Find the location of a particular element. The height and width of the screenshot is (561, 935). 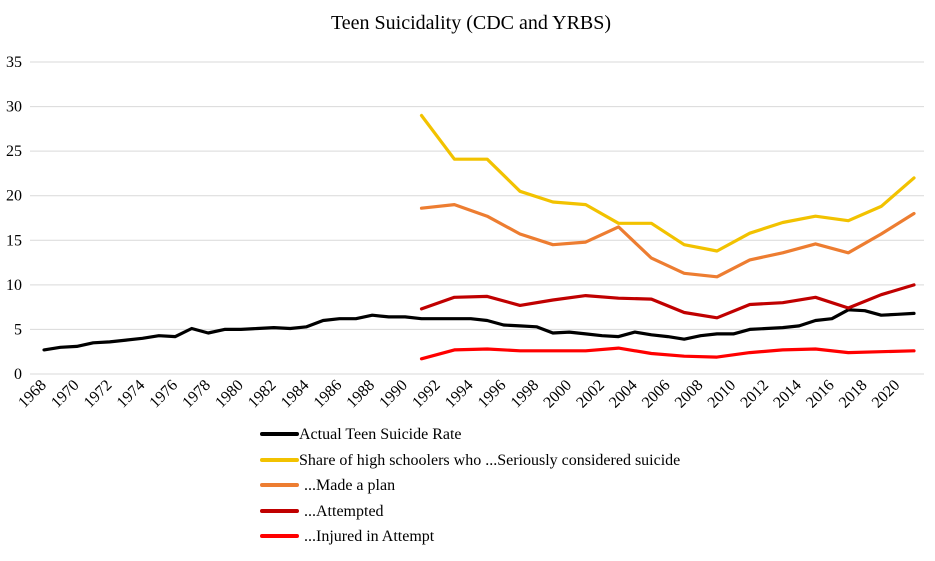

x-tick-label: 1992 is located at coordinates (426, 394).